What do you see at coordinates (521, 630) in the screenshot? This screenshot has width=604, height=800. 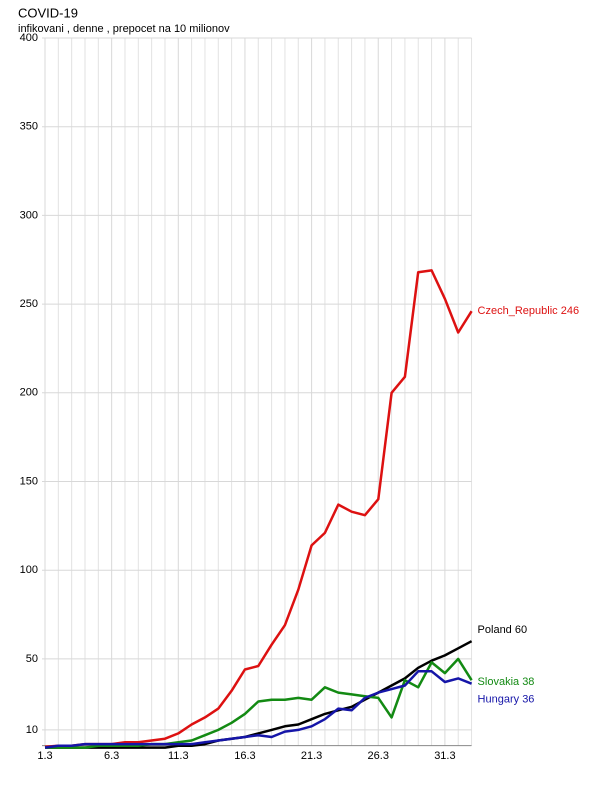 I see `series-last-value: 60` at bounding box center [521, 630].